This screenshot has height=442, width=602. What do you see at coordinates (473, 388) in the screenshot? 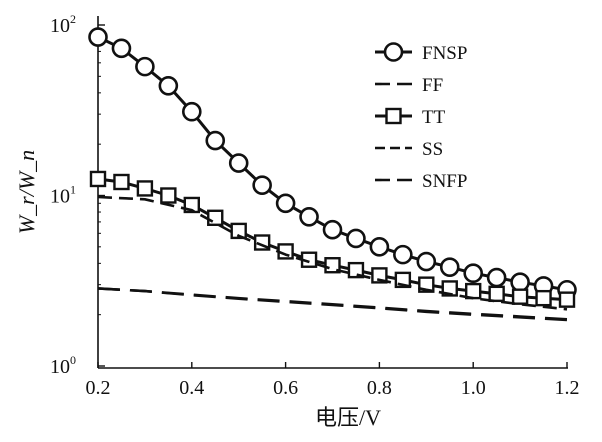
I see `x-tick-label: 1.0` at bounding box center [473, 388].